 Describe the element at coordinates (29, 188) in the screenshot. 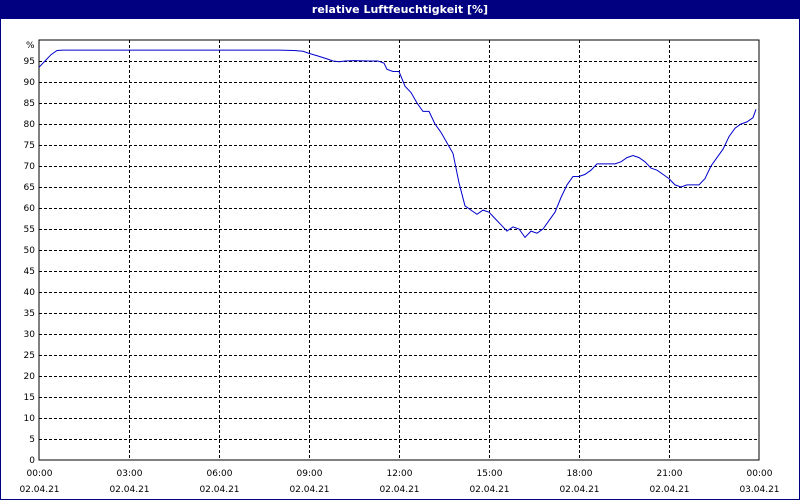

I see `y-tick-label: 65` at that location.